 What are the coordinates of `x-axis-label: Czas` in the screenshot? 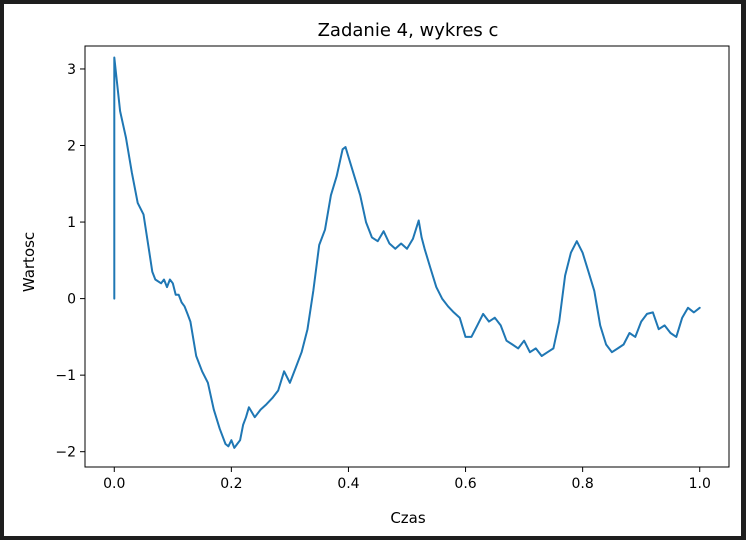 It's located at (408, 518).